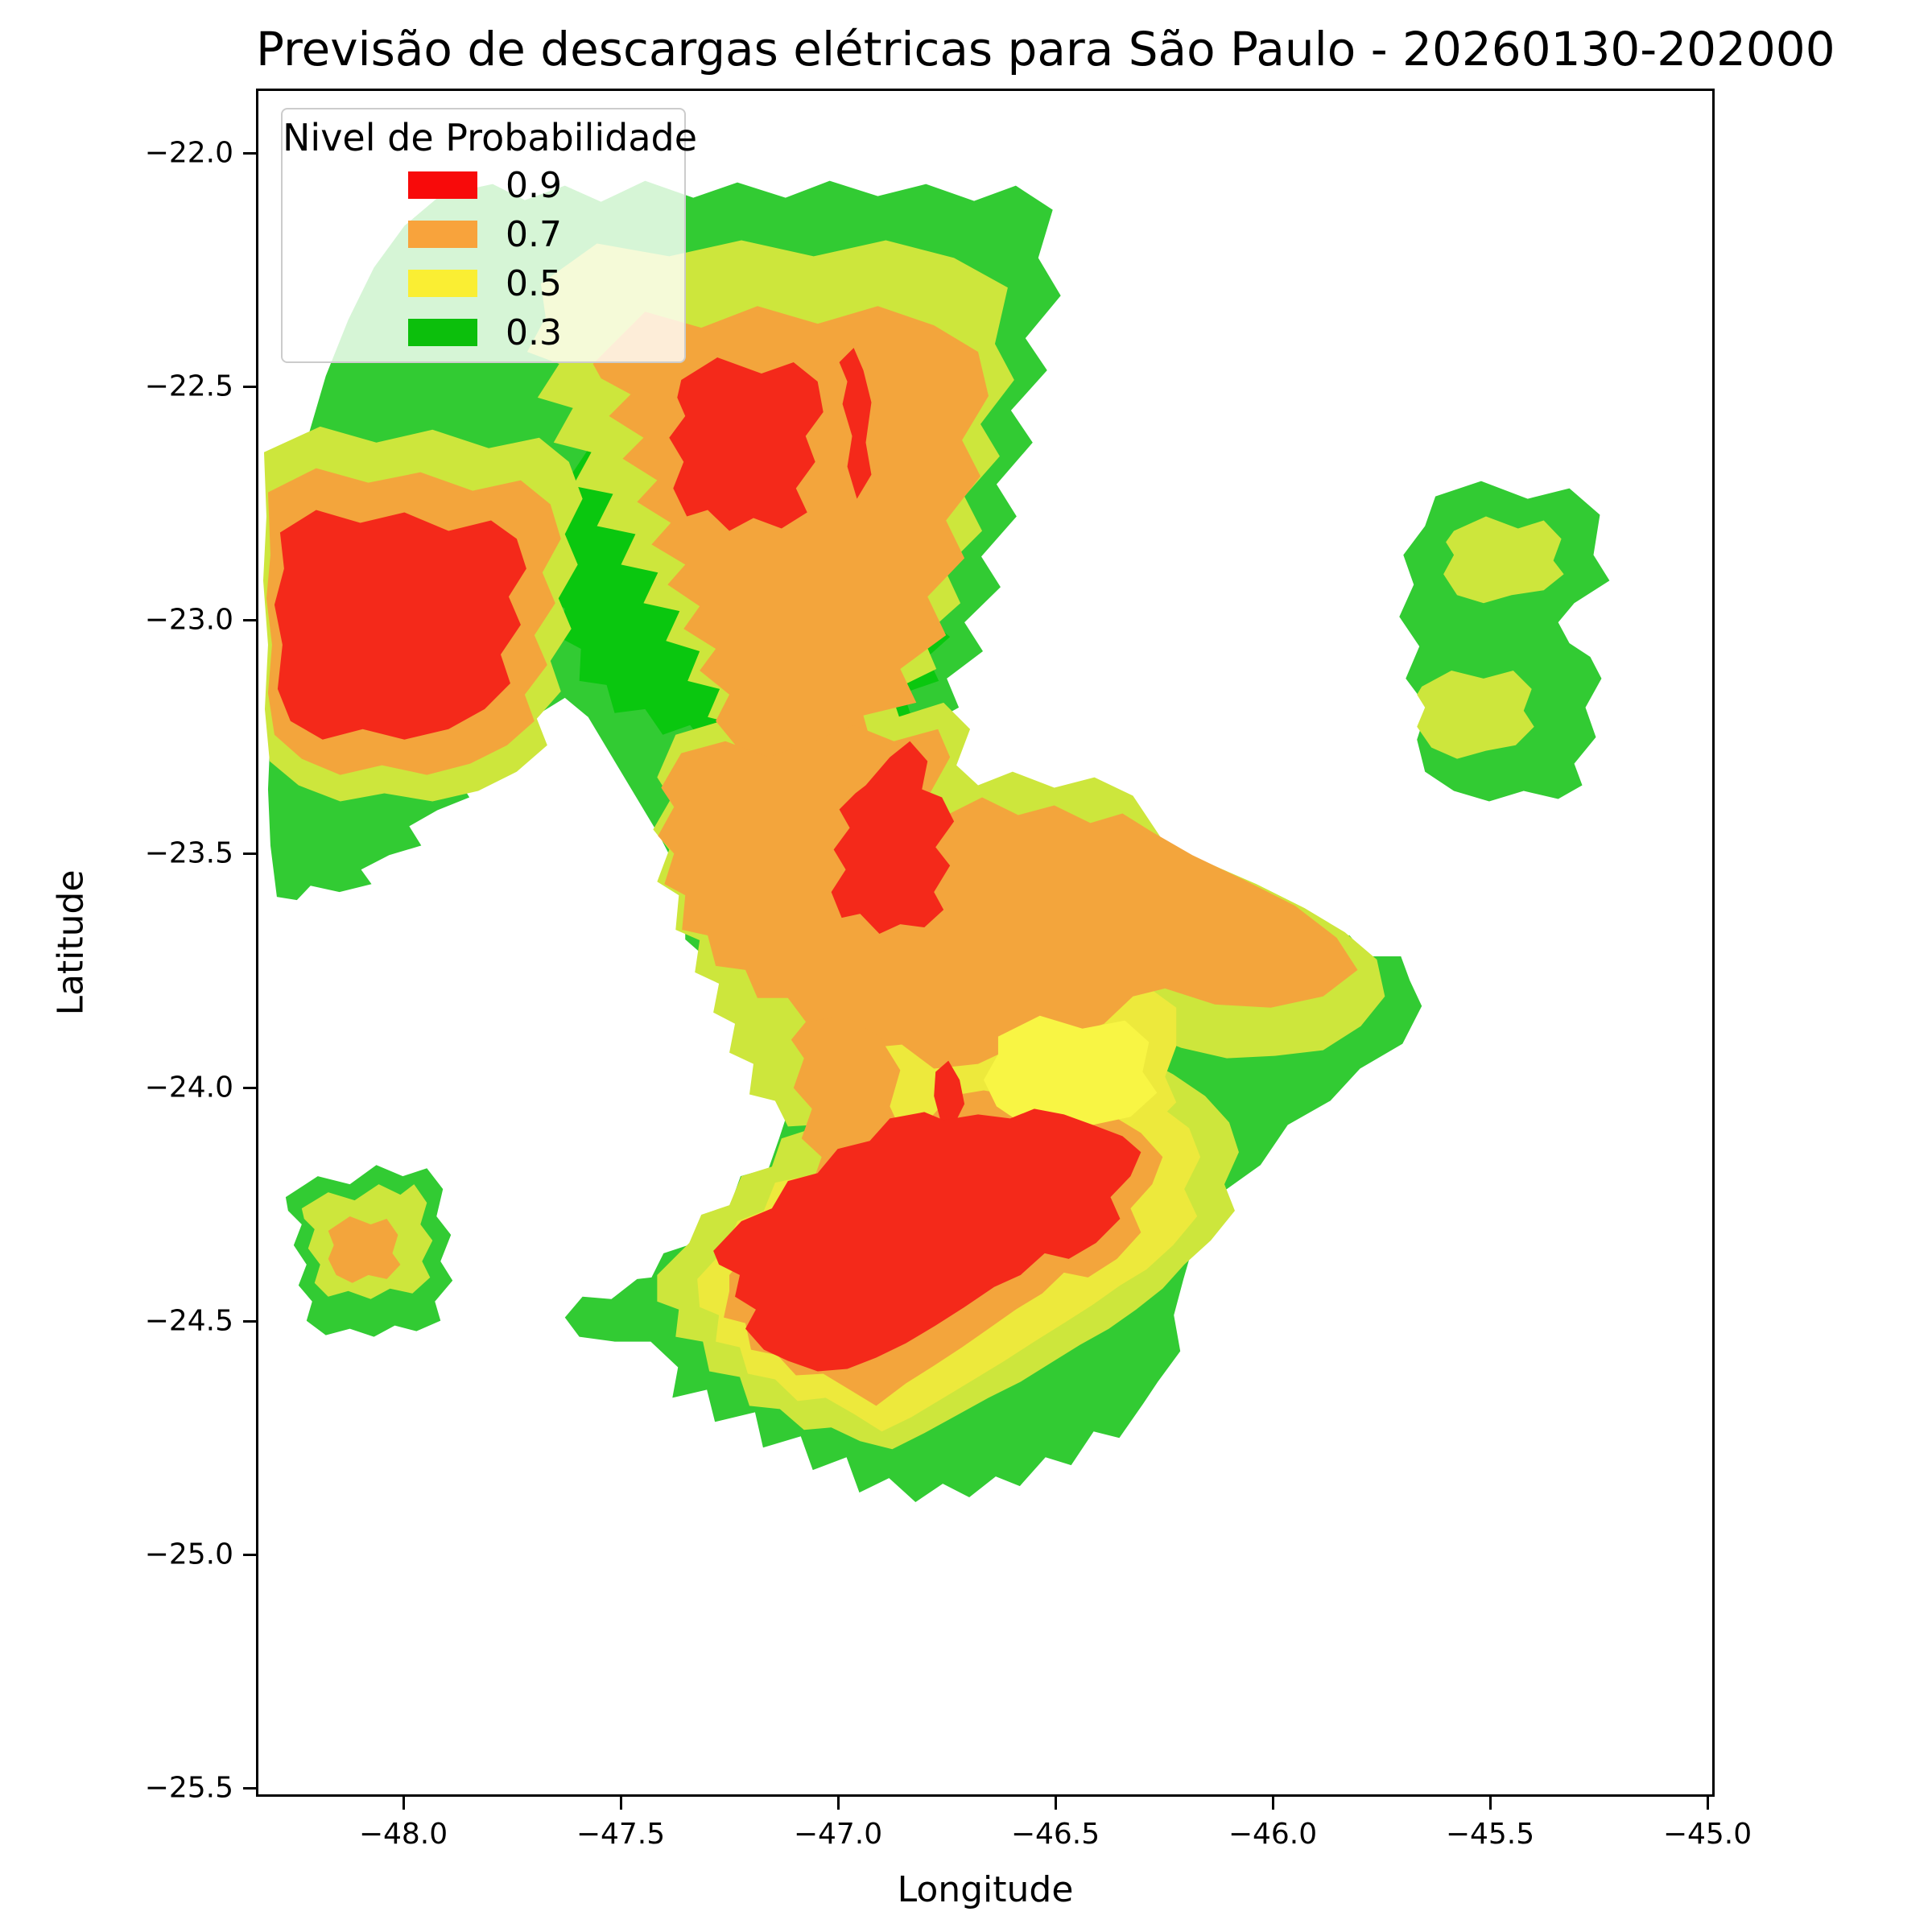  Describe the element at coordinates (71, 942) in the screenshot. I see `y-axis-label: Latitude` at that location.